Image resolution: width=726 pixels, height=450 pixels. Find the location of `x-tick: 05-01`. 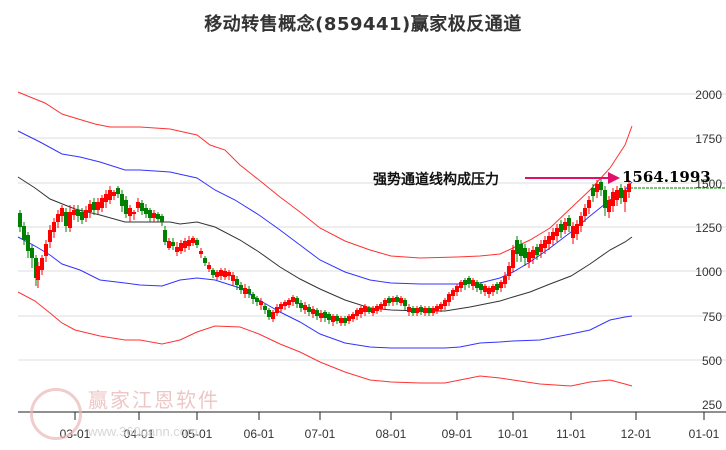

x-tick: 05-01 is located at coordinates (197, 434).